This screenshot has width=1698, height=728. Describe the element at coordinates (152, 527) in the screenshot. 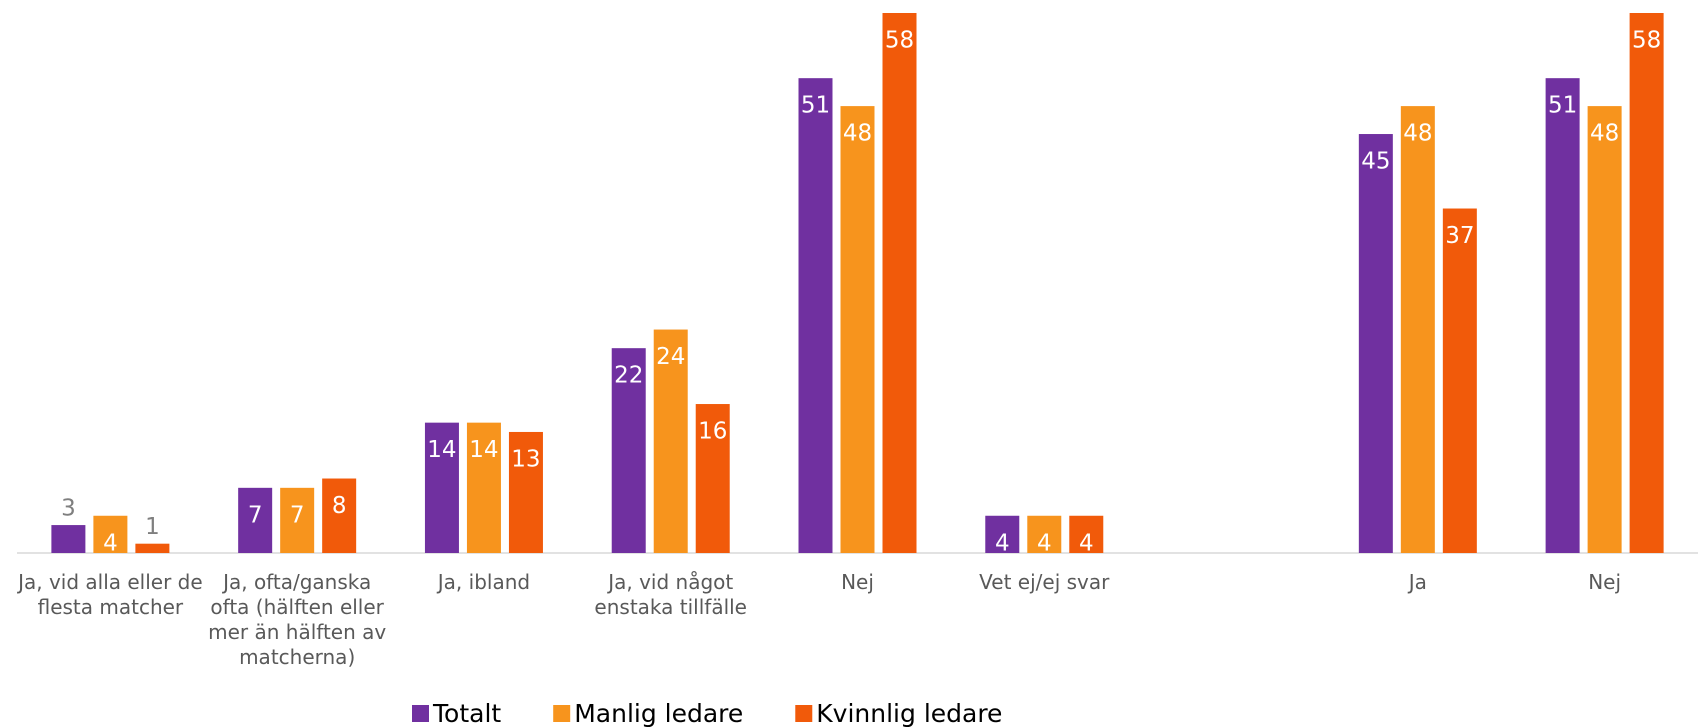

I see `data-label: 1` at that location.